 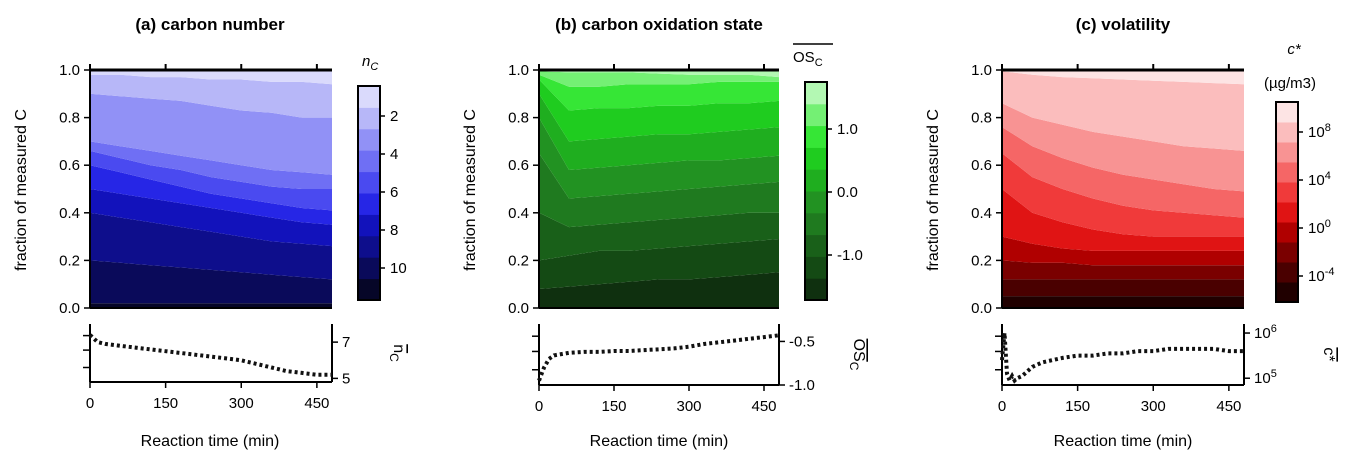 I want to click on panel-title: (a) carbon number, so click(x=210, y=24).